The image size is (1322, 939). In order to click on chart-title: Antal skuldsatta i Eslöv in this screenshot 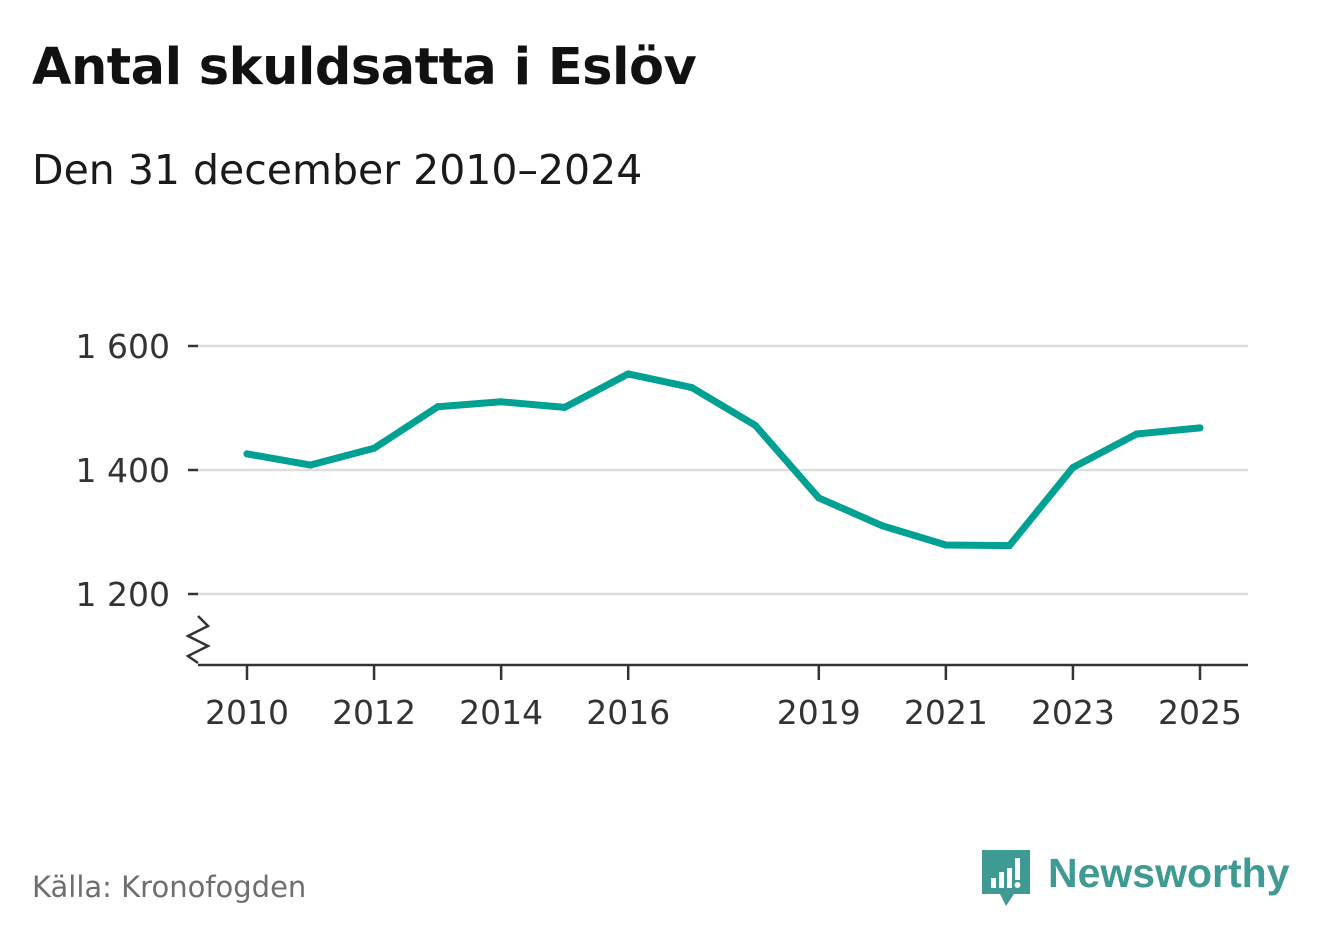, I will do `click(364, 67)`.